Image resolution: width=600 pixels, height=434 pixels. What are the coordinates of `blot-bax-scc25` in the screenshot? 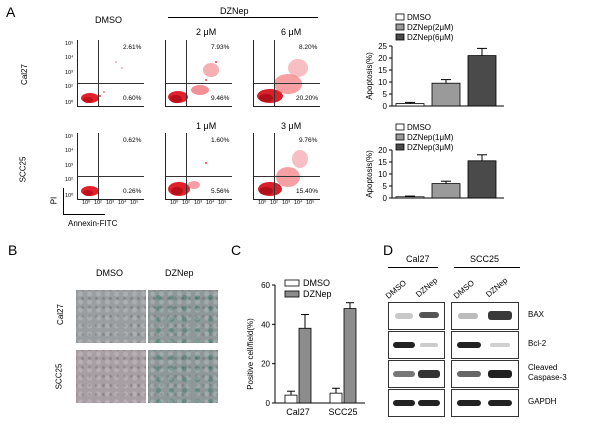 It's located at (485, 316).